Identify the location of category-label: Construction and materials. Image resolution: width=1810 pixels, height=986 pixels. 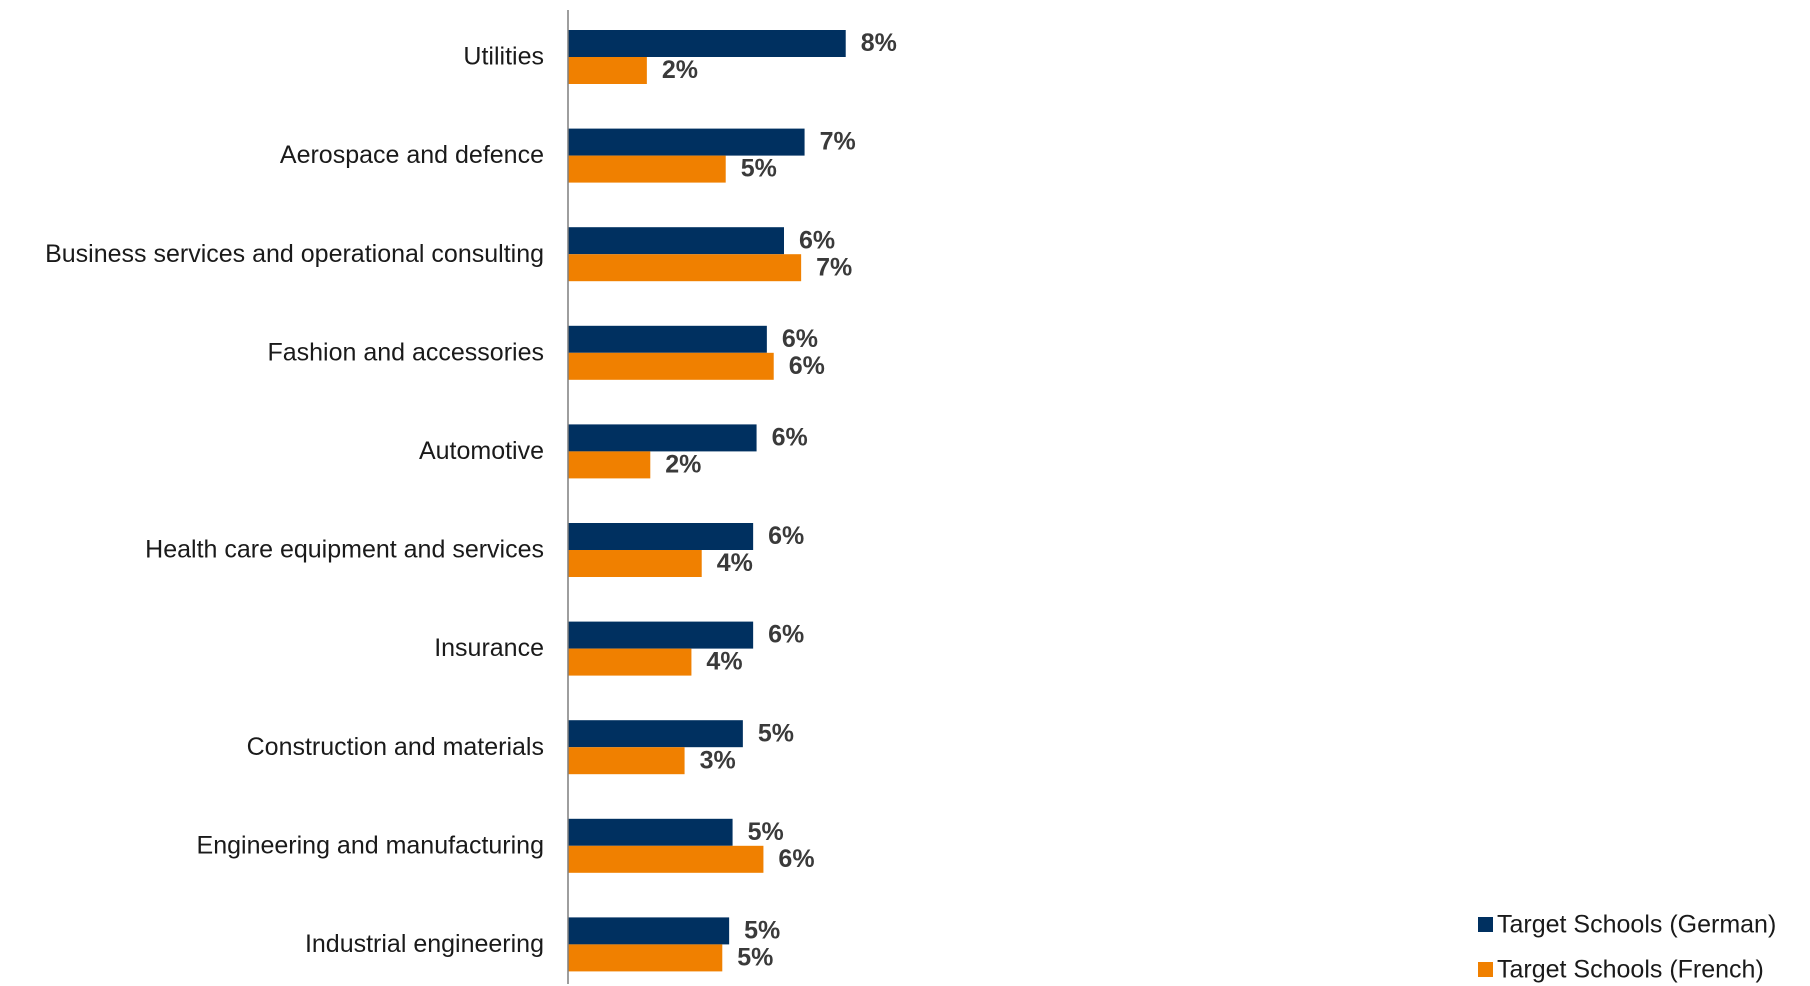
(395, 747).